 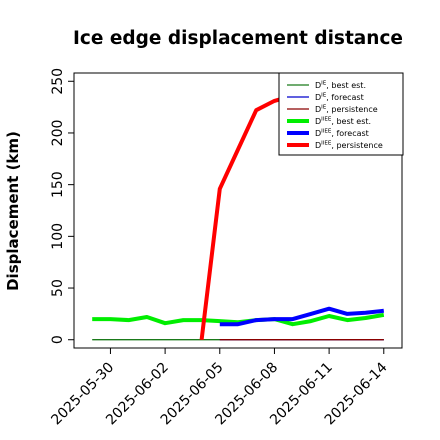 I want to click on y-axis-label: Displacement (km), so click(x=13, y=211).